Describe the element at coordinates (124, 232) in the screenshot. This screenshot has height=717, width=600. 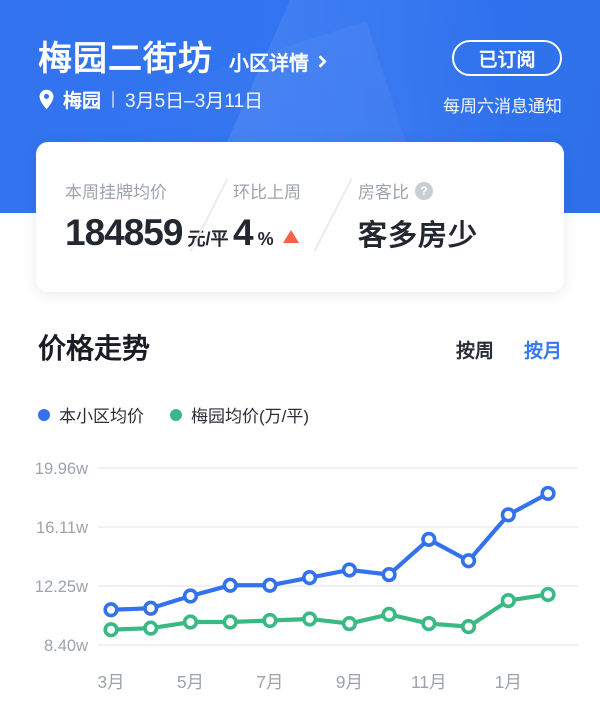
I see `stat-listing-price-value: 184859` at that location.